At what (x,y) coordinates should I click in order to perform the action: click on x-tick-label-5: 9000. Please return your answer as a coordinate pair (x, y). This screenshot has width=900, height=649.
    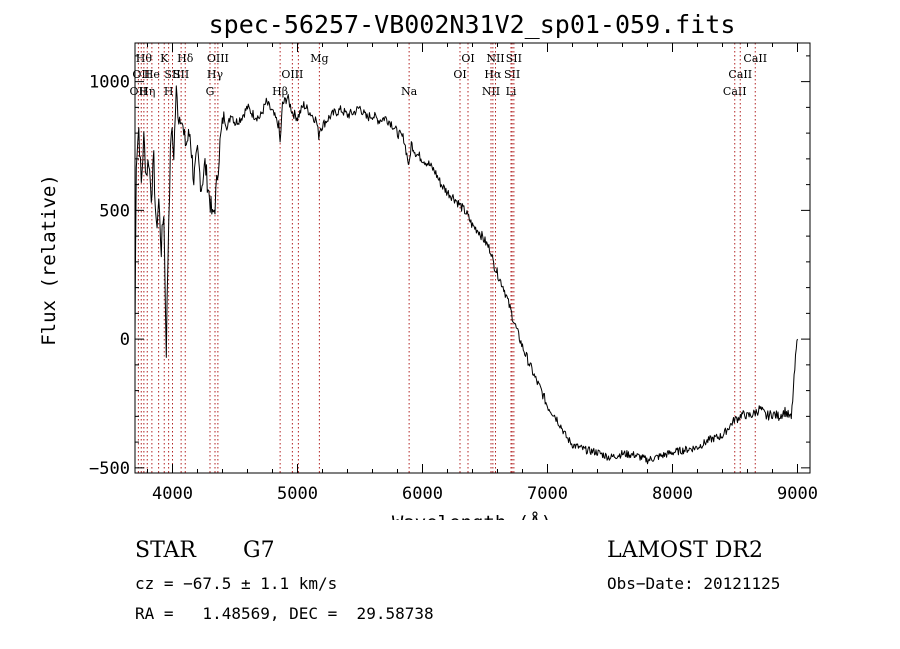
    Looking at the image, I should click on (797, 494).